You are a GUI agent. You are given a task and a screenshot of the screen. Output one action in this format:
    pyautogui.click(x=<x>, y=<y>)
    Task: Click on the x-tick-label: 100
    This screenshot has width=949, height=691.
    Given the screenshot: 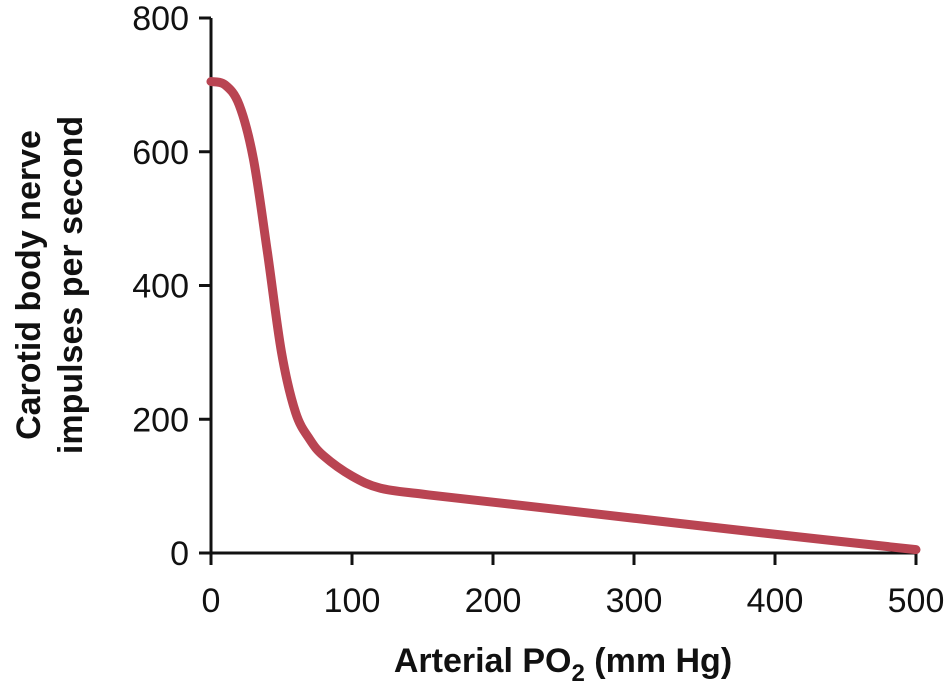 What is the action you would take?
    pyautogui.click(x=352, y=601)
    